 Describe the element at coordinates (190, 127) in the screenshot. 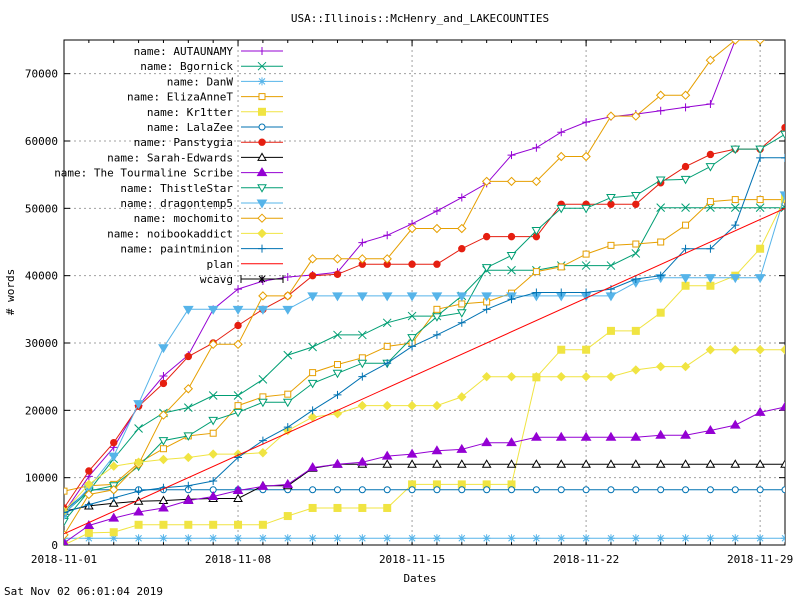

I see `legend-label: name: LalaZee` at that location.